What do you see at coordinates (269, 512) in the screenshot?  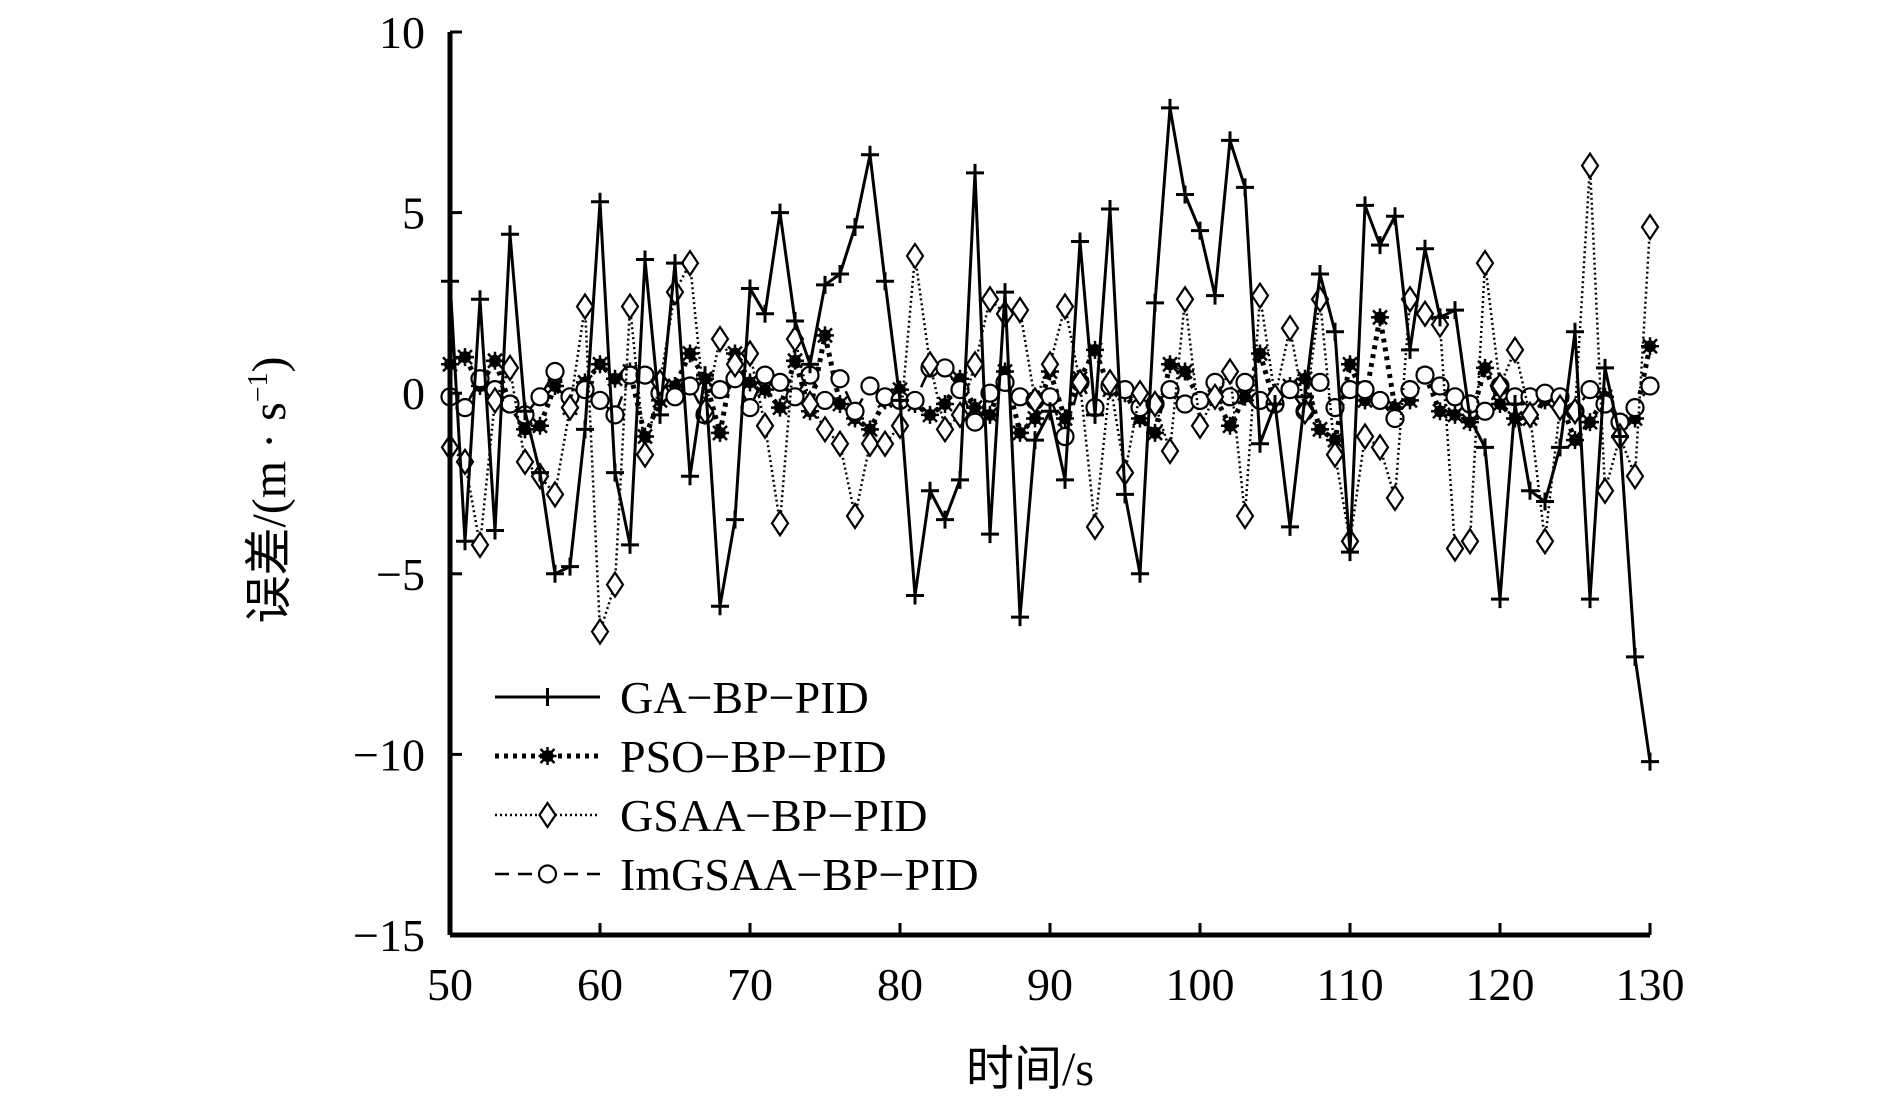 I see `y-axis-title-main: 误差/(m · s` at bounding box center [269, 512].